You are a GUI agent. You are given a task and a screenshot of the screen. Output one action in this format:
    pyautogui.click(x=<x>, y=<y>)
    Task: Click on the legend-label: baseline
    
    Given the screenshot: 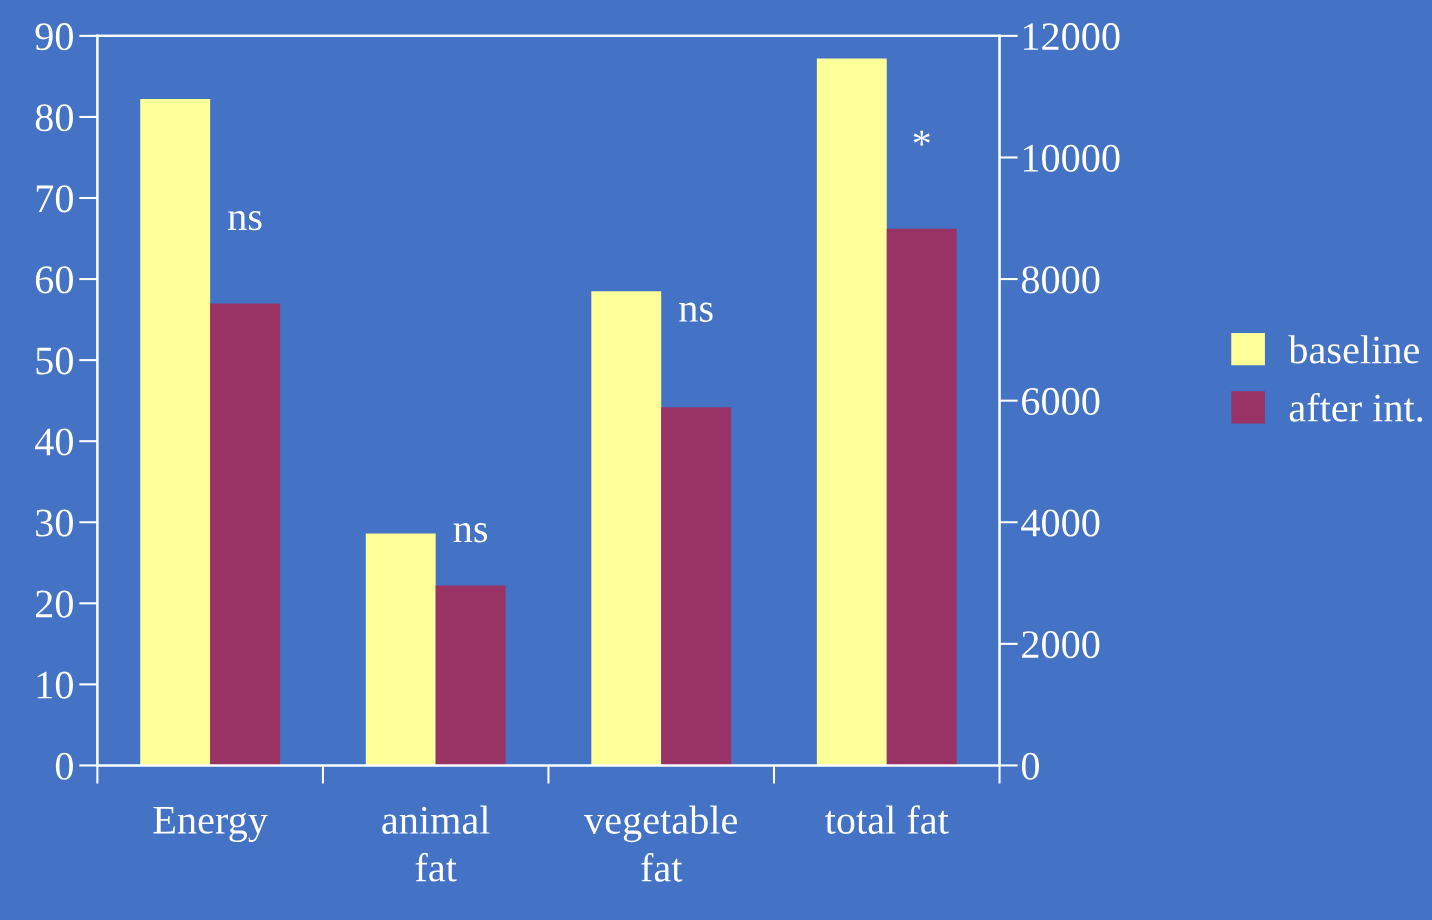 What is the action you would take?
    pyautogui.click(x=1353, y=349)
    